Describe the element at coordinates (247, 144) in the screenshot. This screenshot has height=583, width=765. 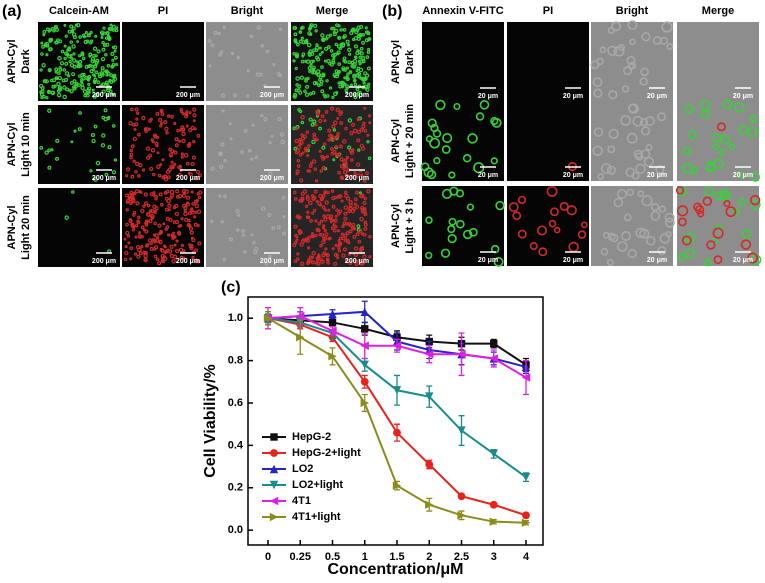
I see `micrograph` at that location.